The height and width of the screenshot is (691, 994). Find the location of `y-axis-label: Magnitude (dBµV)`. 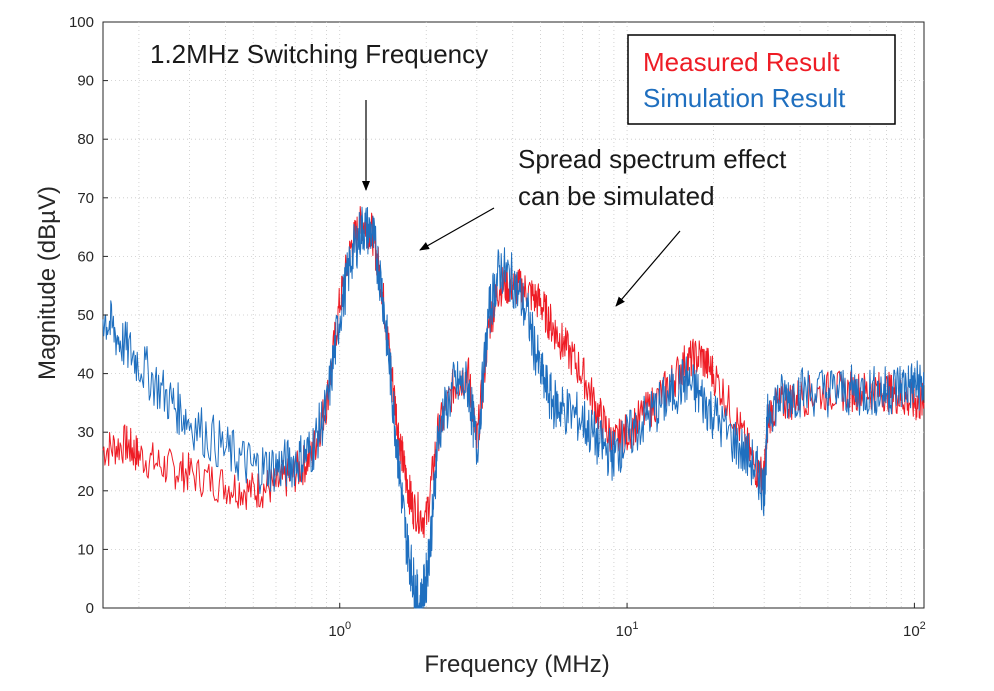

y-axis-label: Magnitude (dBµV) is located at coordinates (47, 283).